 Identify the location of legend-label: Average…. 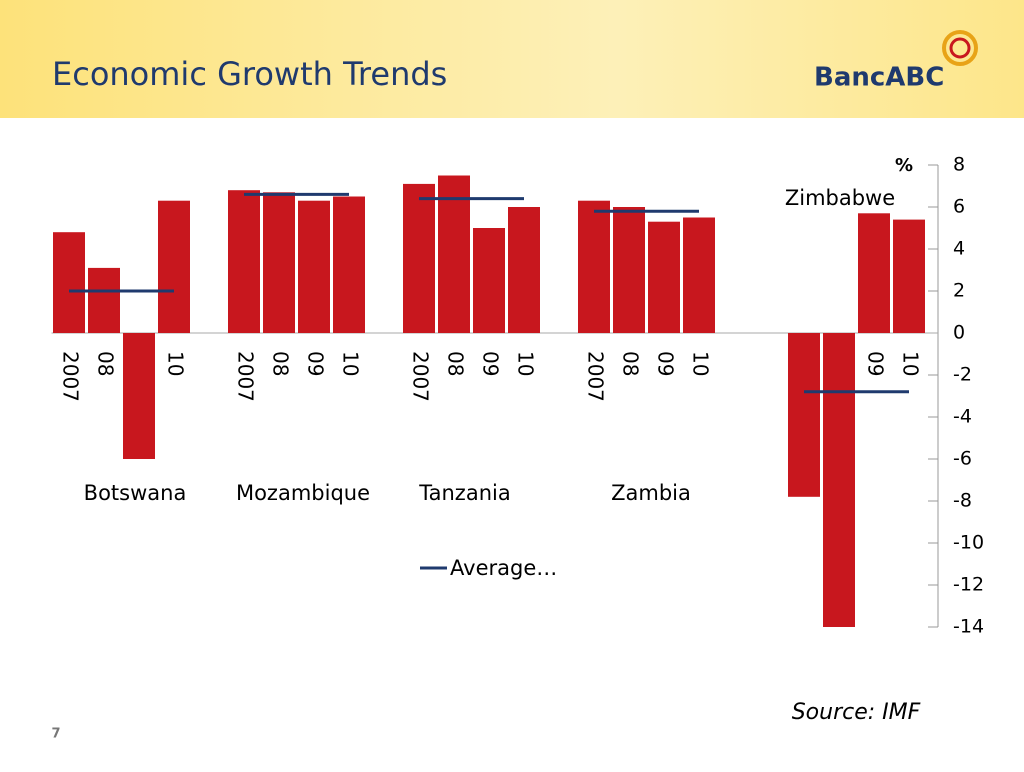
(503, 568).